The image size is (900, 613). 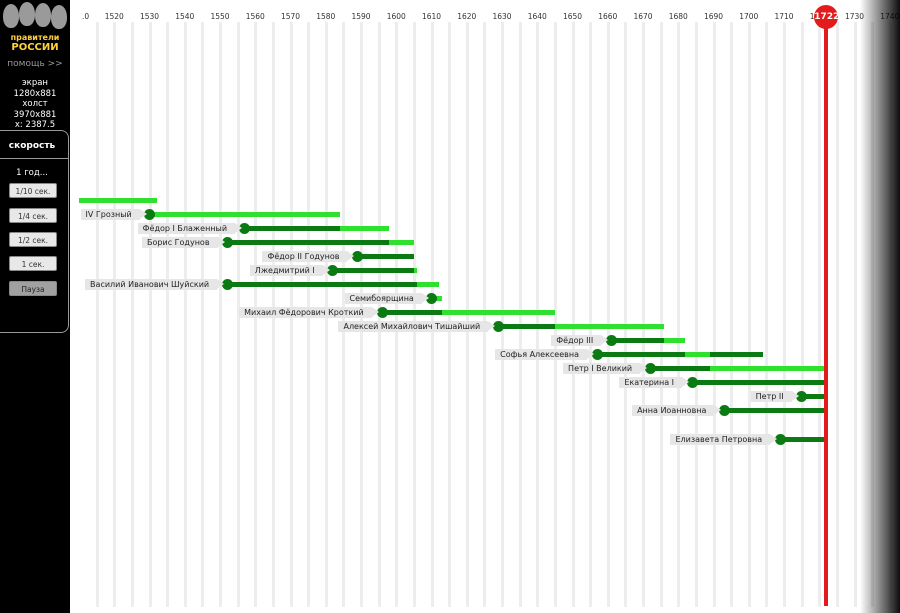 What do you see at coordinates (35, 104) in the screenshot?
I see `viewport-info: экран 1280x881 холст 3970x881 x: 2387.5` at bounding box center [35, 104].